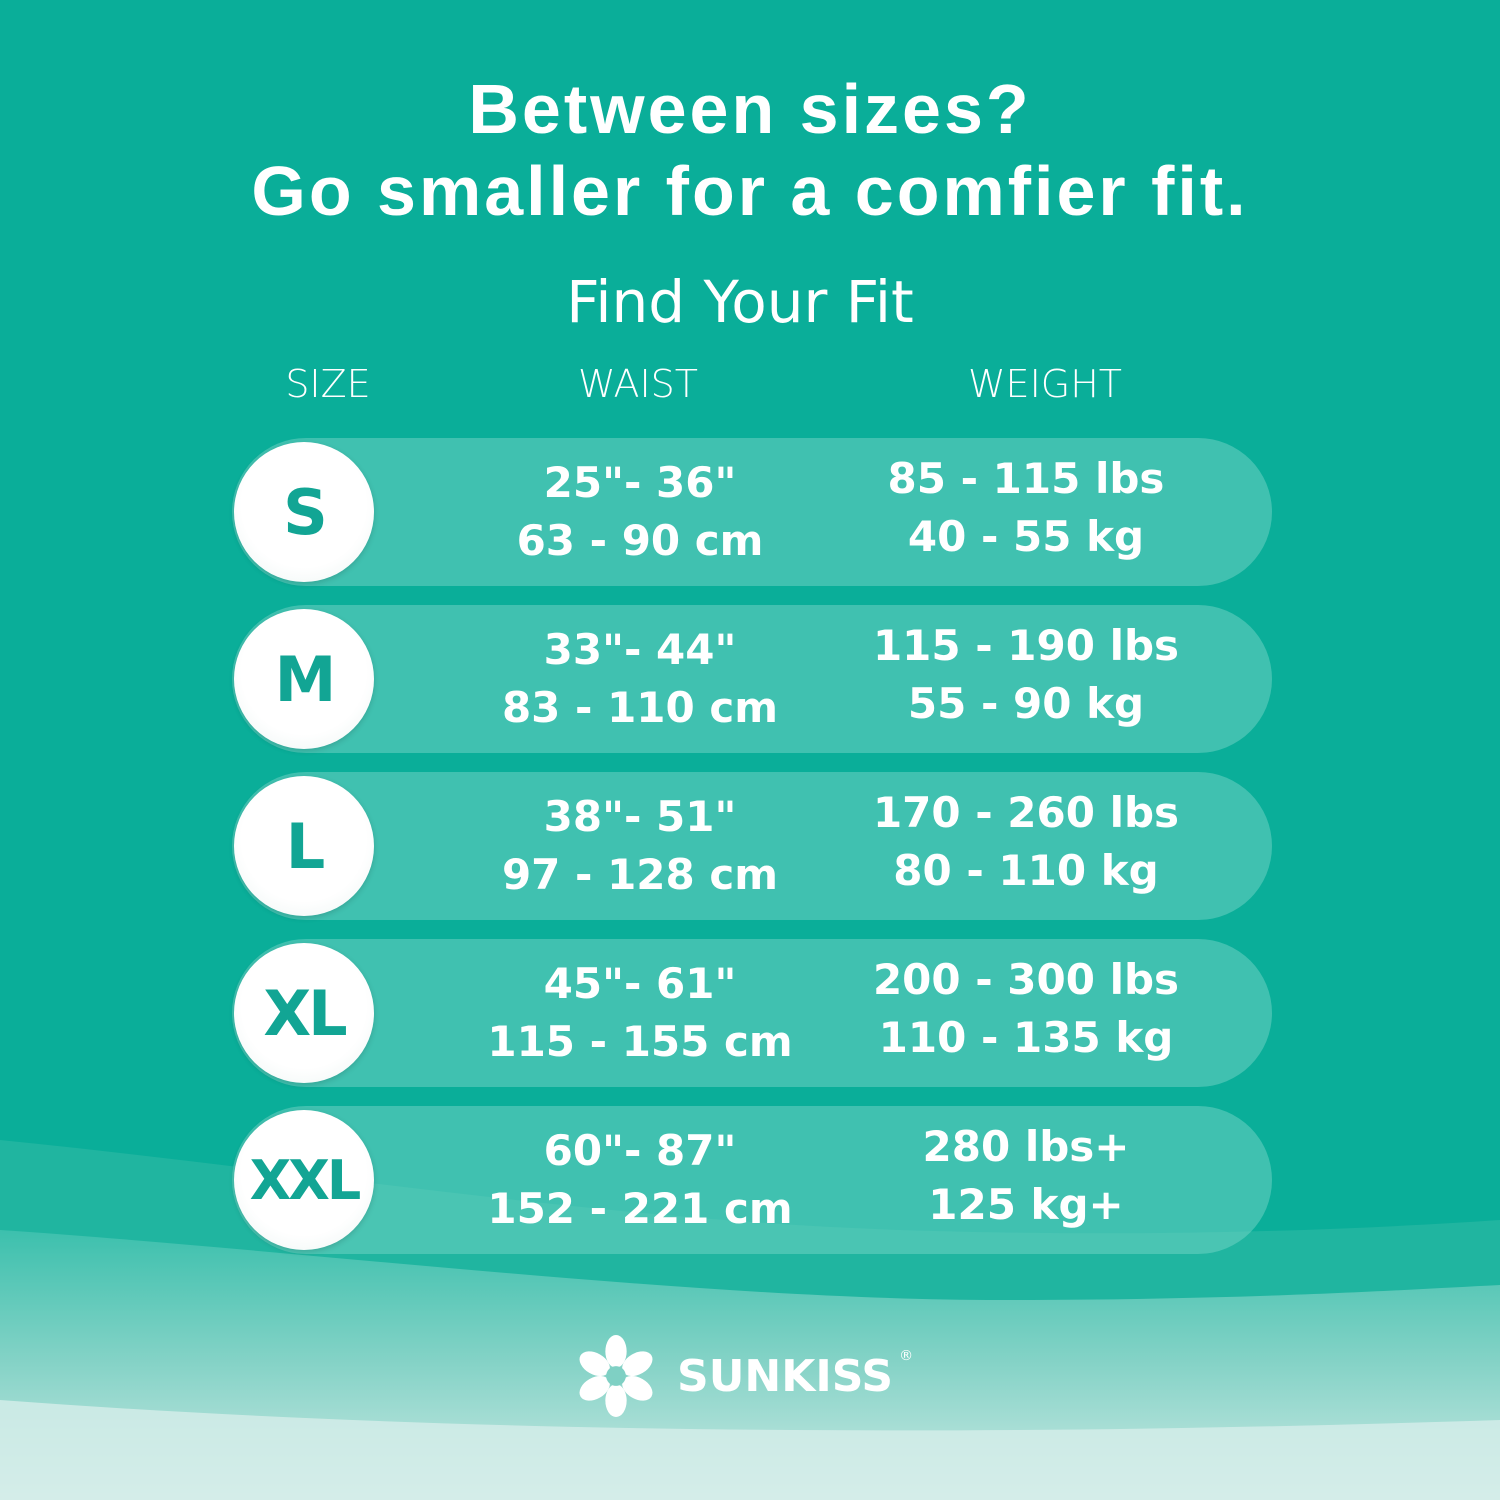  Describe the element at coordinates (640, 1150) in the screenshot. I see `waist-inches: 60"- 87"` at that location.